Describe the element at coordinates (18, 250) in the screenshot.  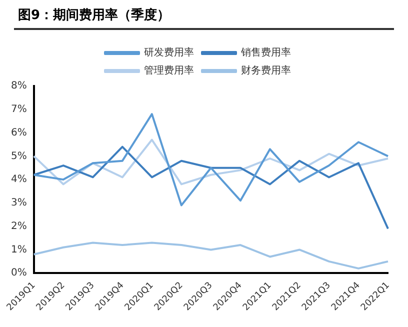
I see `y-tick-label: 1%` at that location.